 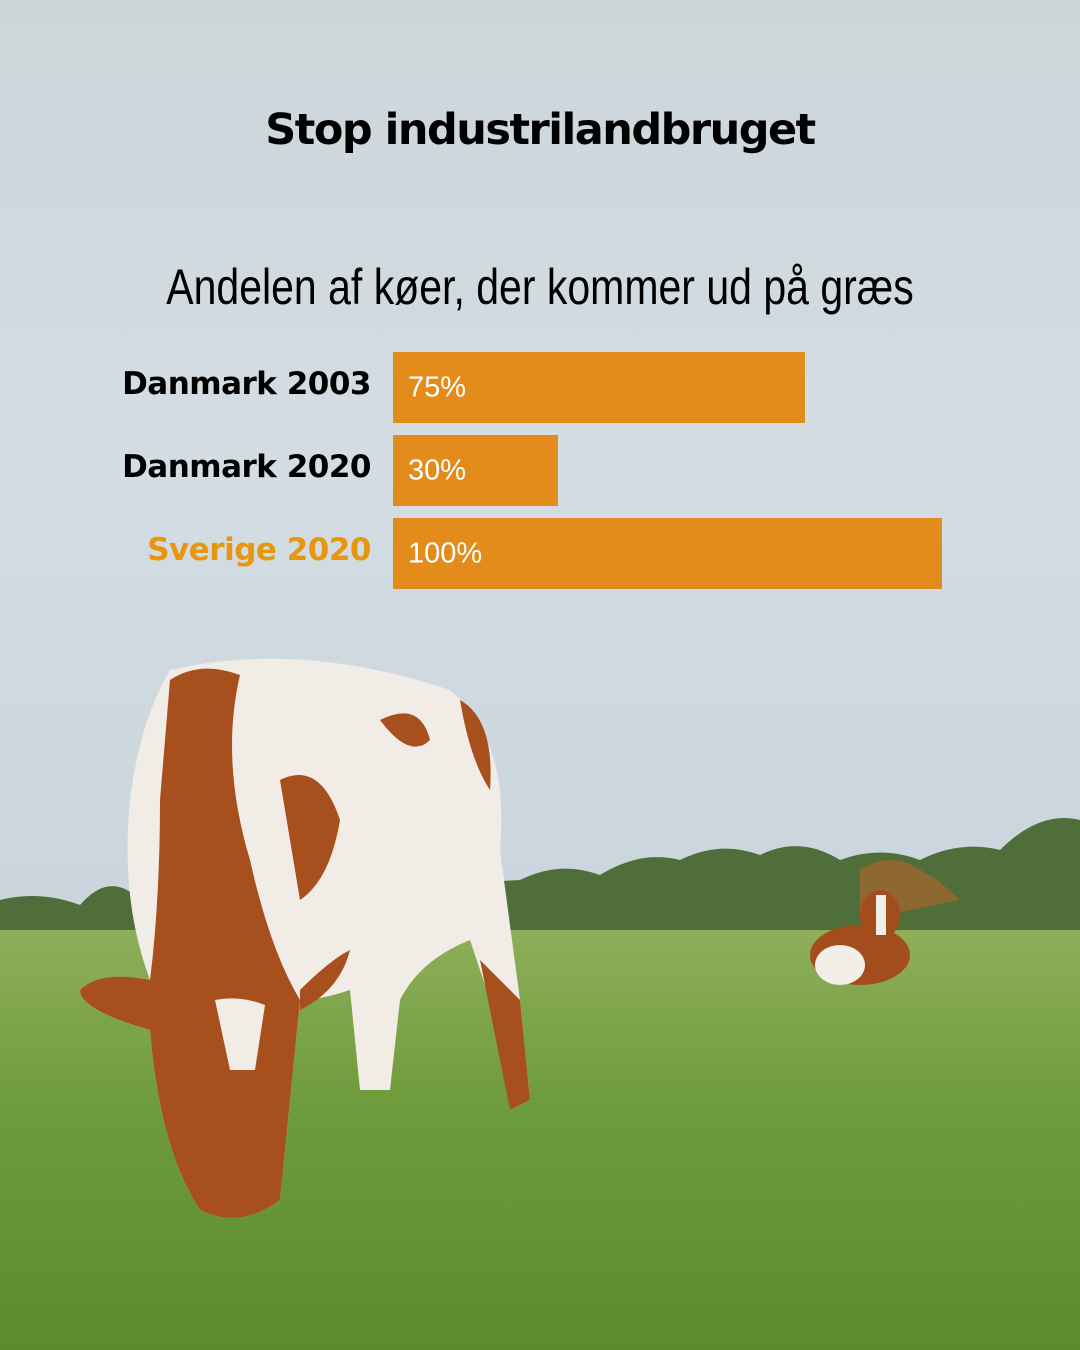 I want to click on bar: 30%, so click(x=475, y=470).